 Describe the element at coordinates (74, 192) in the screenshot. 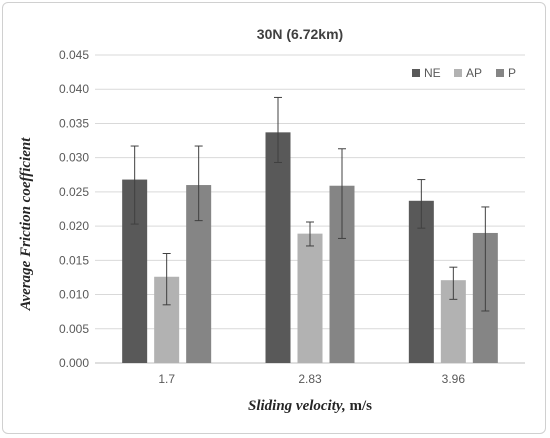

I see `y-tick-label: 0.025` at that location.